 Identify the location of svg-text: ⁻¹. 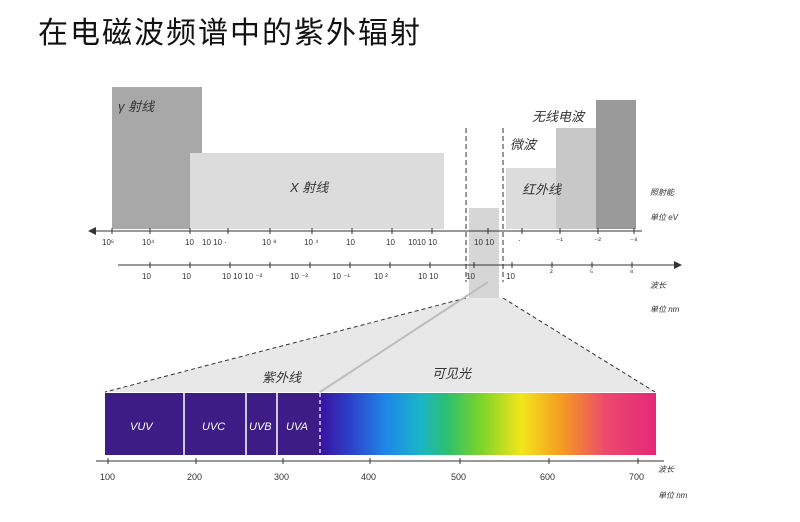
(559, 240).